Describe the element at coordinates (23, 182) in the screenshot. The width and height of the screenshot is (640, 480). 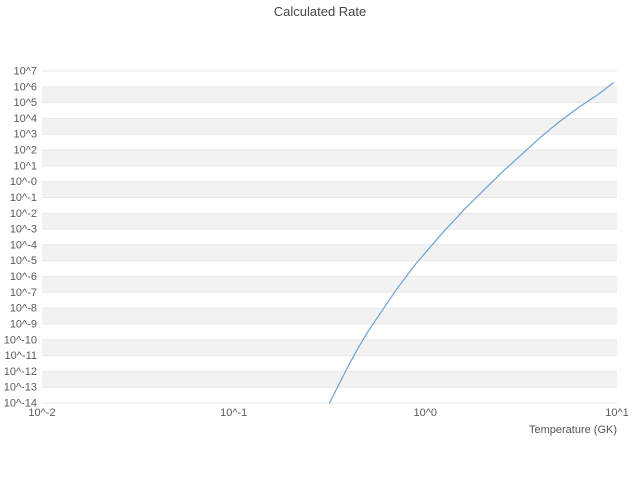
I see `y-tick-label: 10^-0` at that location.